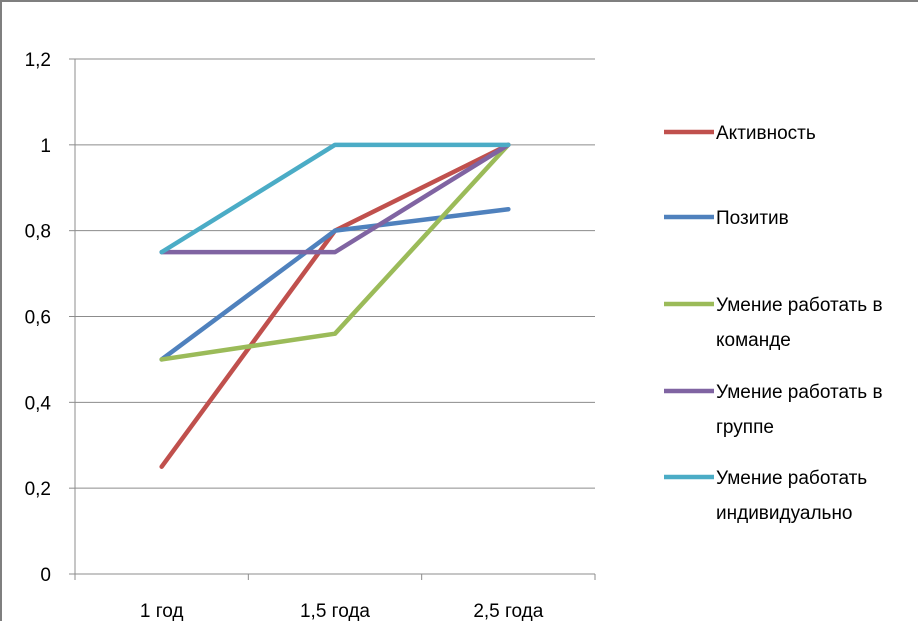 The height and width of the screenshot is (623, 918). I want to click on y-tick-label: 1, so click(45, 146).